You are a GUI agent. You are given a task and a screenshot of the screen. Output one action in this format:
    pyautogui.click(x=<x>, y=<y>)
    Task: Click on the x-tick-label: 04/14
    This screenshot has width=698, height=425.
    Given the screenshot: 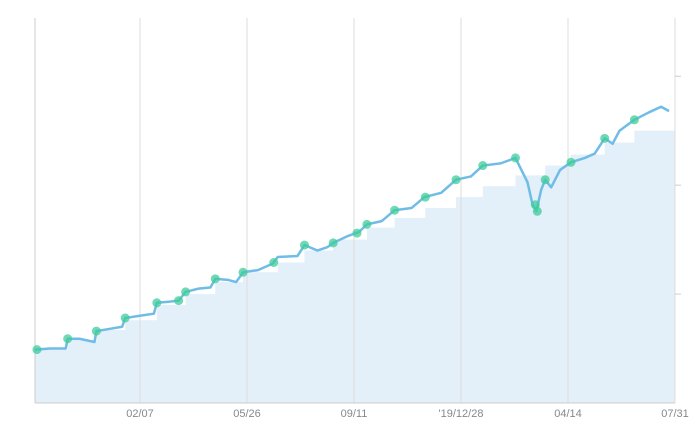 What is the action you would take?
    pyautogui.click(x=568, y=414)
    